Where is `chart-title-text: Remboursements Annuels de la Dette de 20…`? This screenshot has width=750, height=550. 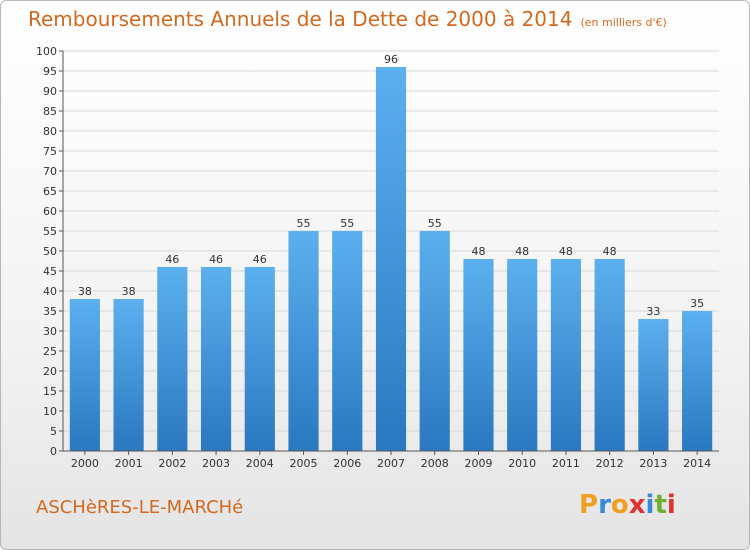 chart-title-text: Remboursements Annuels de la Dette de 20… is located at coordinates (300, 19).